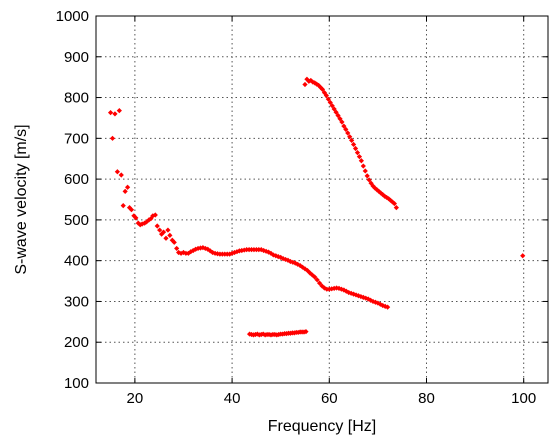 The width and height of the screenshot is (549, 439). Describe the element at coordinates (76, 261) in the screenshot. I see `y-tick-label: 400` at that location.